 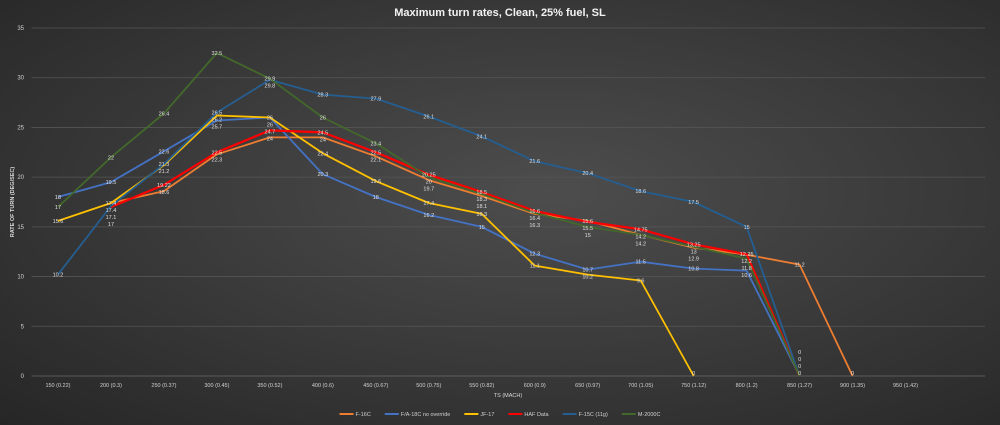 What do you see at coordinates (481, 207) in the screenshot?
I see `data-label: 18.1` at bounding box center [481, 207].